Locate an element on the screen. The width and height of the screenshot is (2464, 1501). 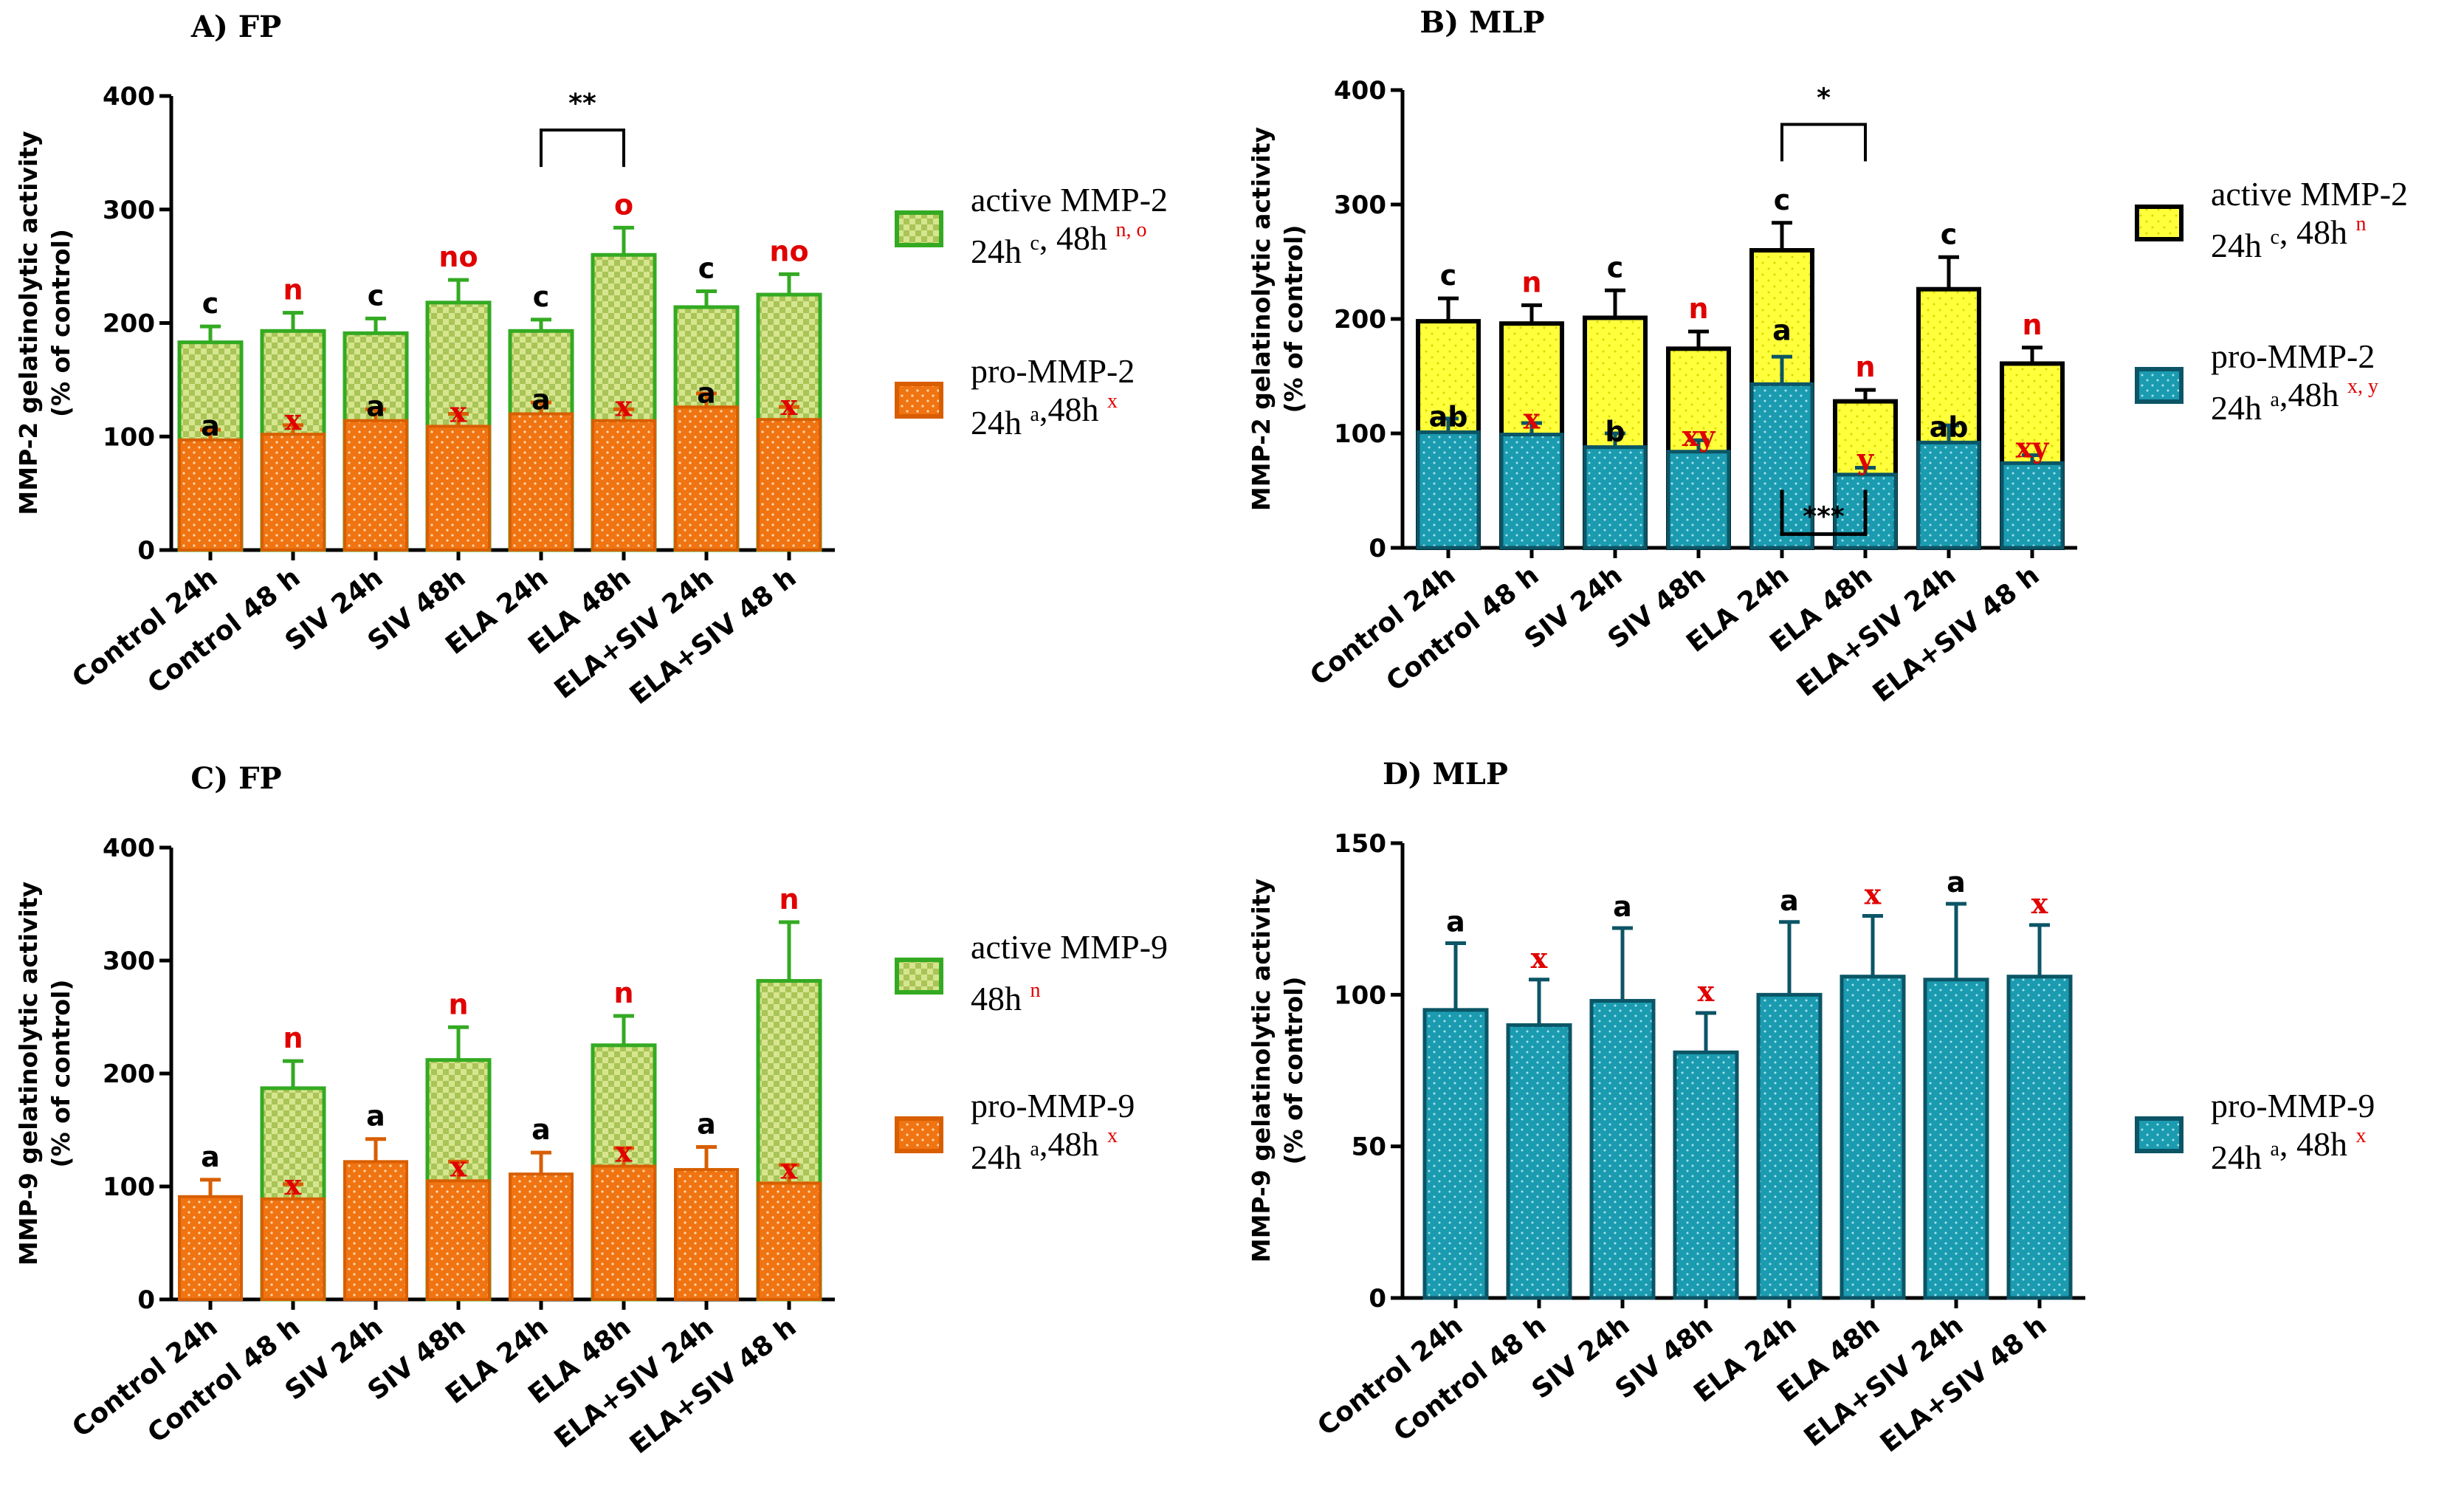
legend-sublabel: 24h c, 48h n is located at coordinates (2288, 238).